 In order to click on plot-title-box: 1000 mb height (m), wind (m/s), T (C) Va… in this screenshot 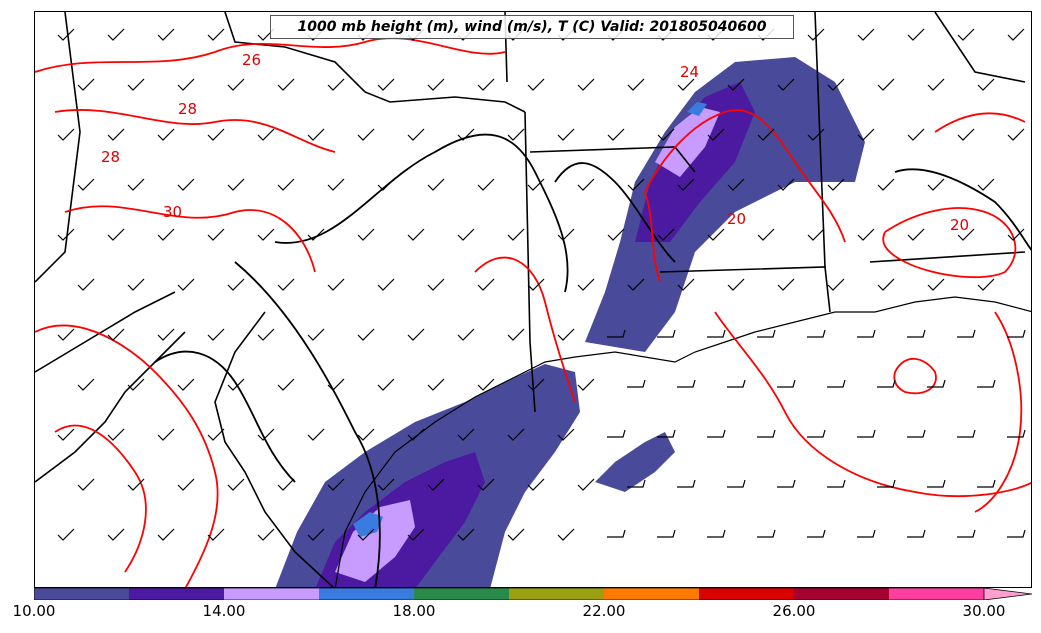, I will do `click(532, 27)`.